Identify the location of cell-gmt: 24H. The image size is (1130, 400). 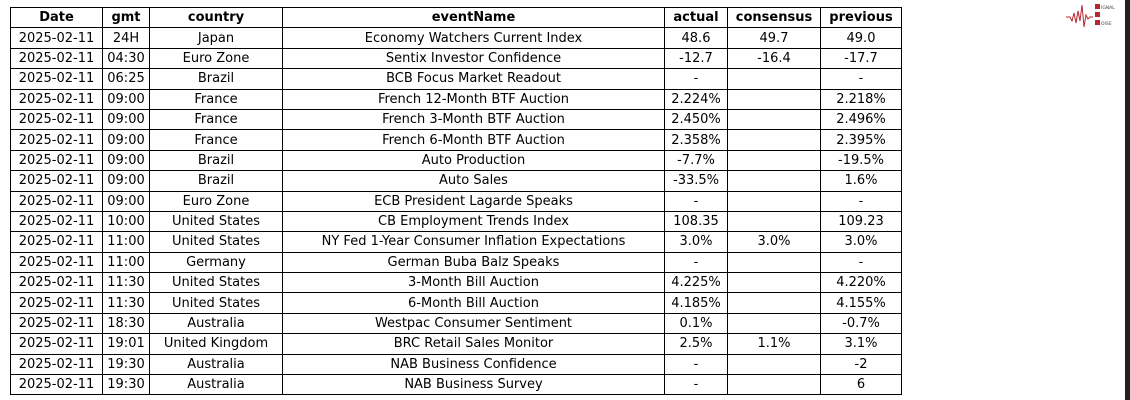
(126, 38).